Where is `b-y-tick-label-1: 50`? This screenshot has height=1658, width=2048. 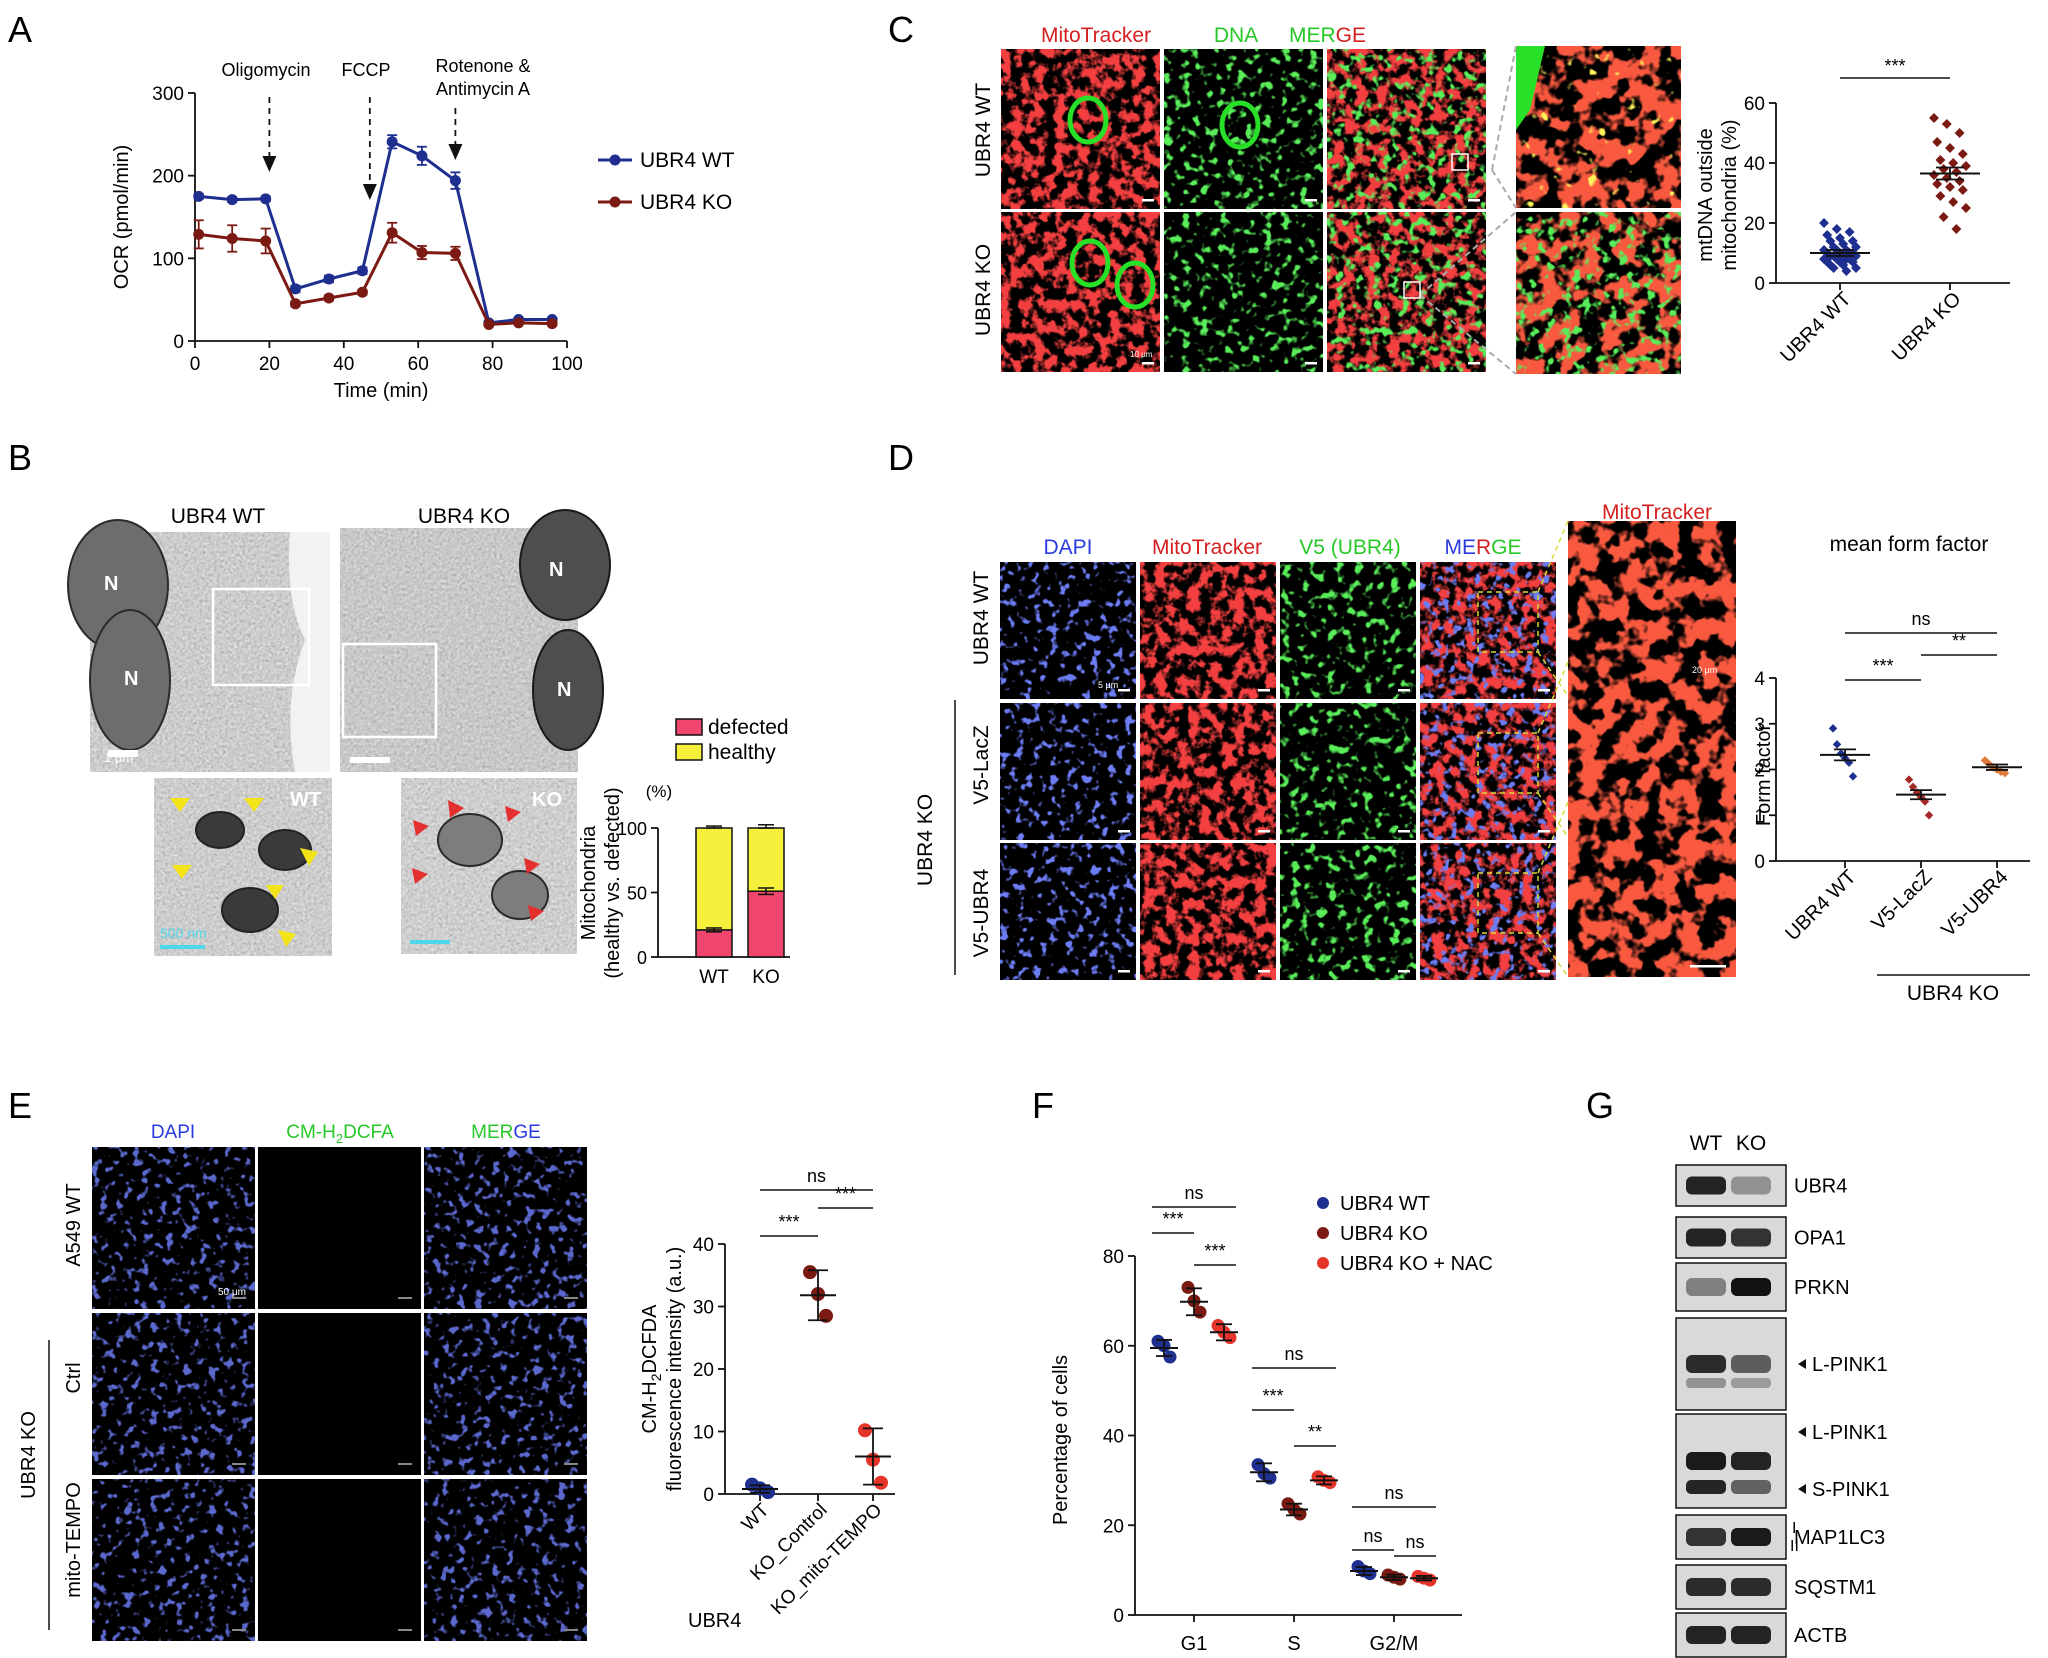
b-y-tick-label-1: 50 is located at coordinates (637, 894).